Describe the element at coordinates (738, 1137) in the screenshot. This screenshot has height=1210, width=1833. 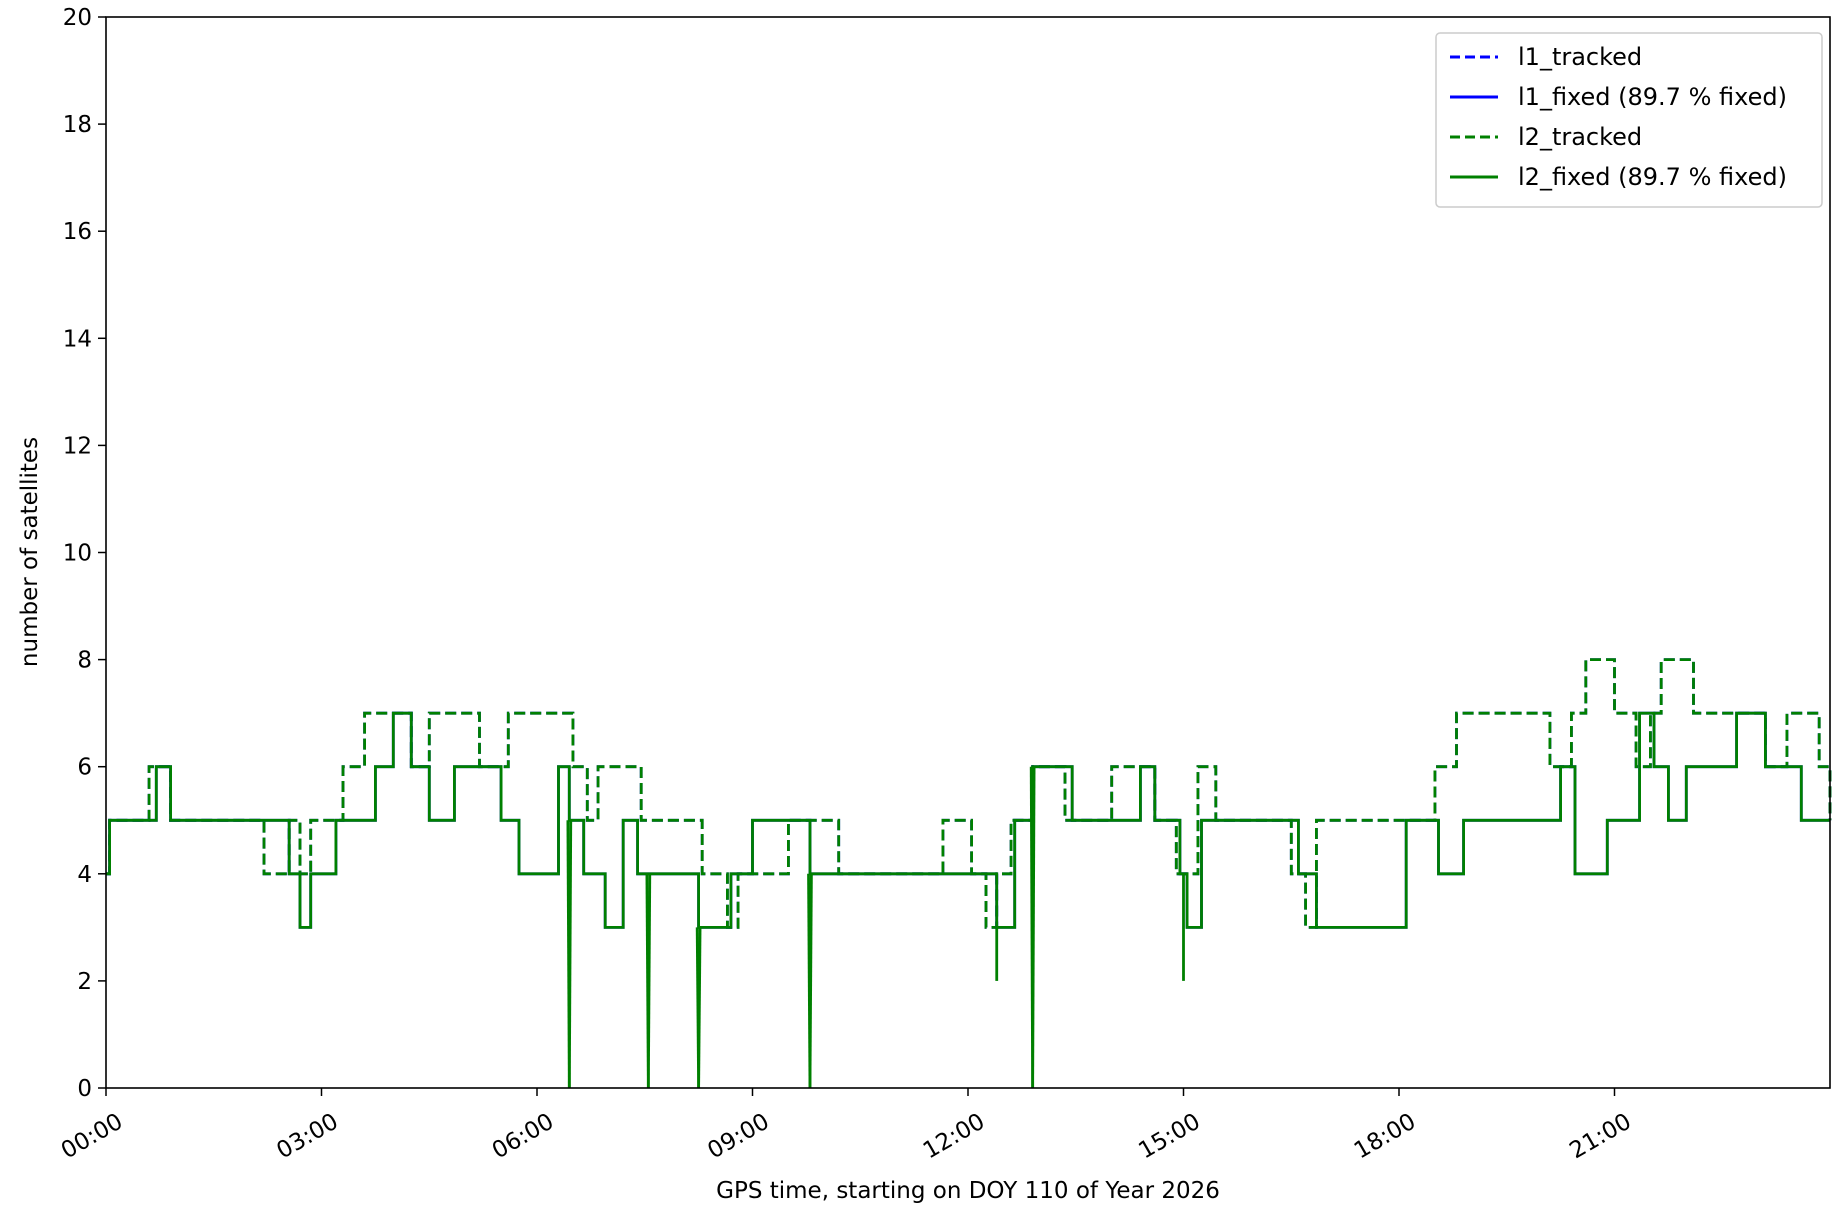
I see `x-tick-label: 09:00` at that location.